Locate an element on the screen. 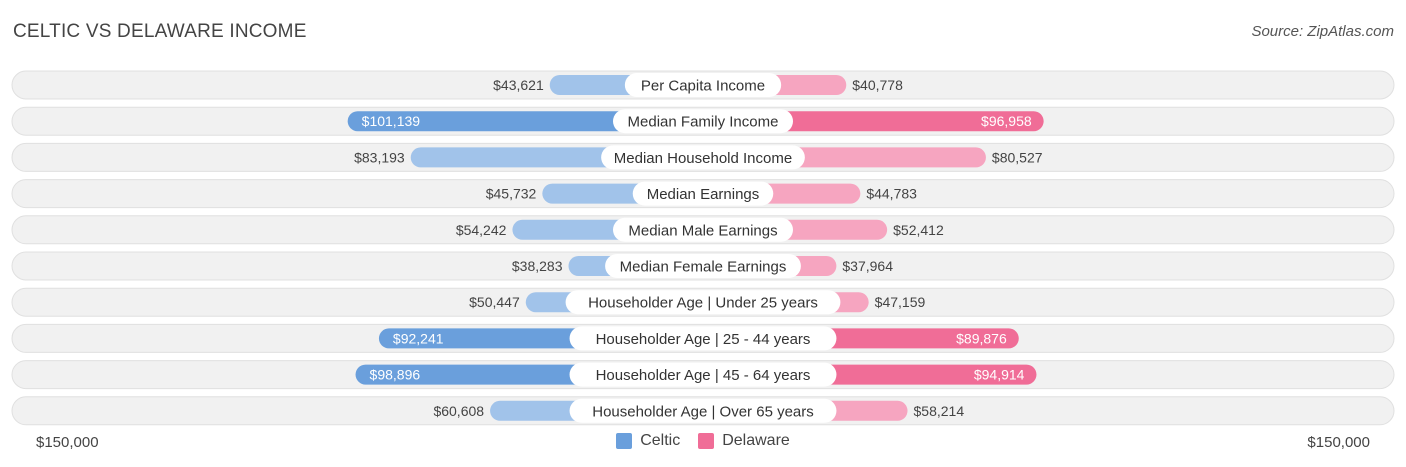 The height and width of the screenshot is (467, 1406). category-label: Median Male Earnings is located at coordinates (702, 230).